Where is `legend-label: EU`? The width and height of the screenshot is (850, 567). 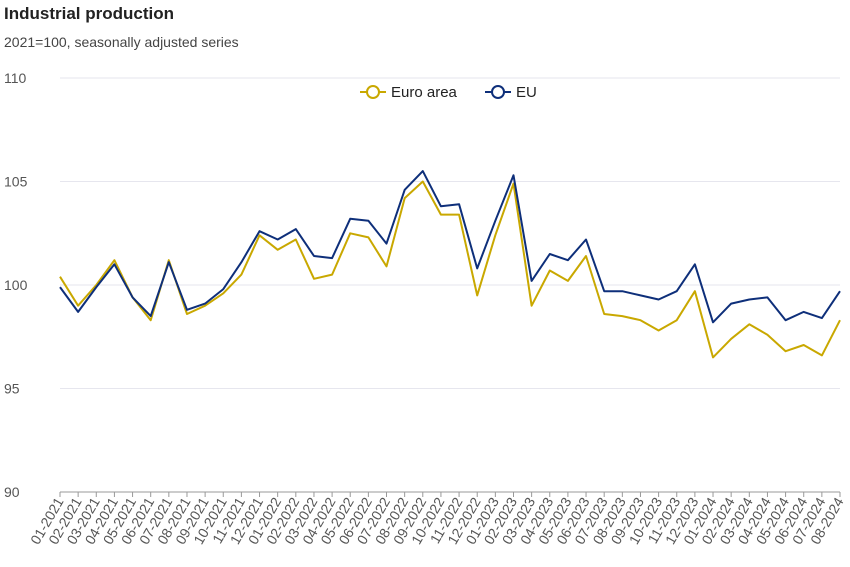 legend-label: EU is located at coordinates (526, 92).